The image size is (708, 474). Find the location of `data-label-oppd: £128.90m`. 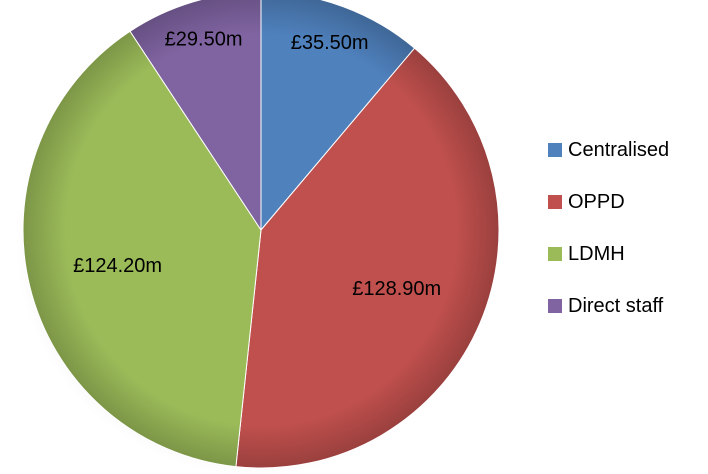

data-label-oppd: £128.90m is located at coordinates (396, 289).